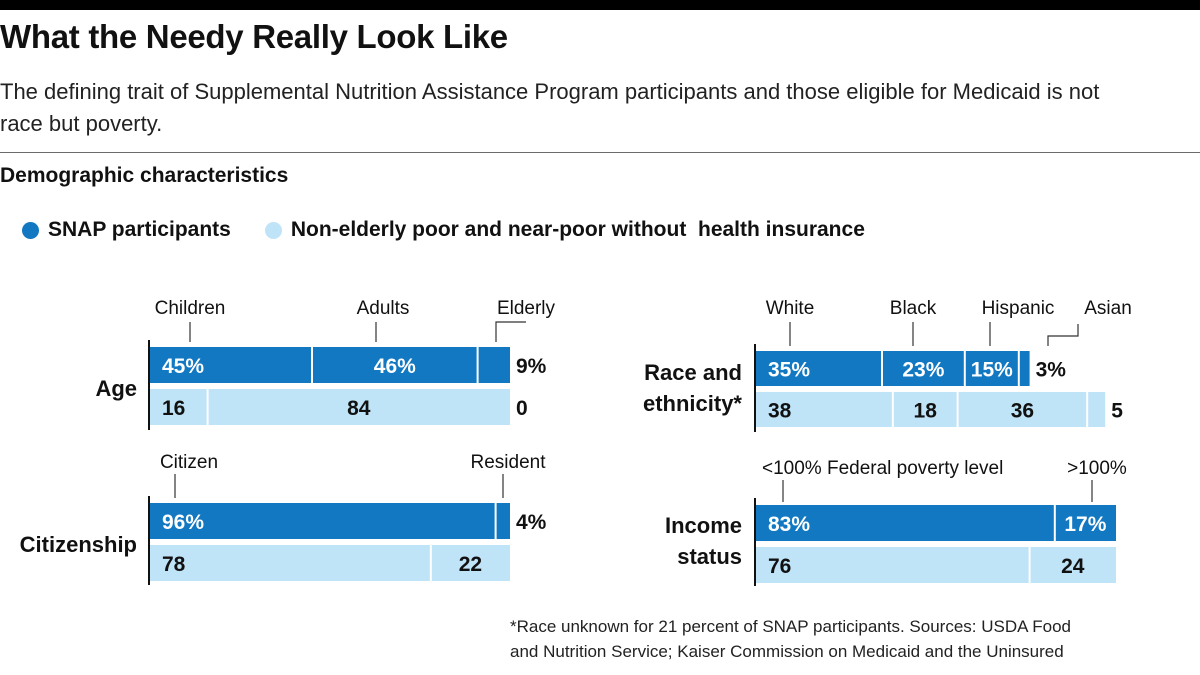  Describe the element at coordinates (254, 36) in the screenshot. I see `chart-title: What the Needy Really Look Like` at that location.